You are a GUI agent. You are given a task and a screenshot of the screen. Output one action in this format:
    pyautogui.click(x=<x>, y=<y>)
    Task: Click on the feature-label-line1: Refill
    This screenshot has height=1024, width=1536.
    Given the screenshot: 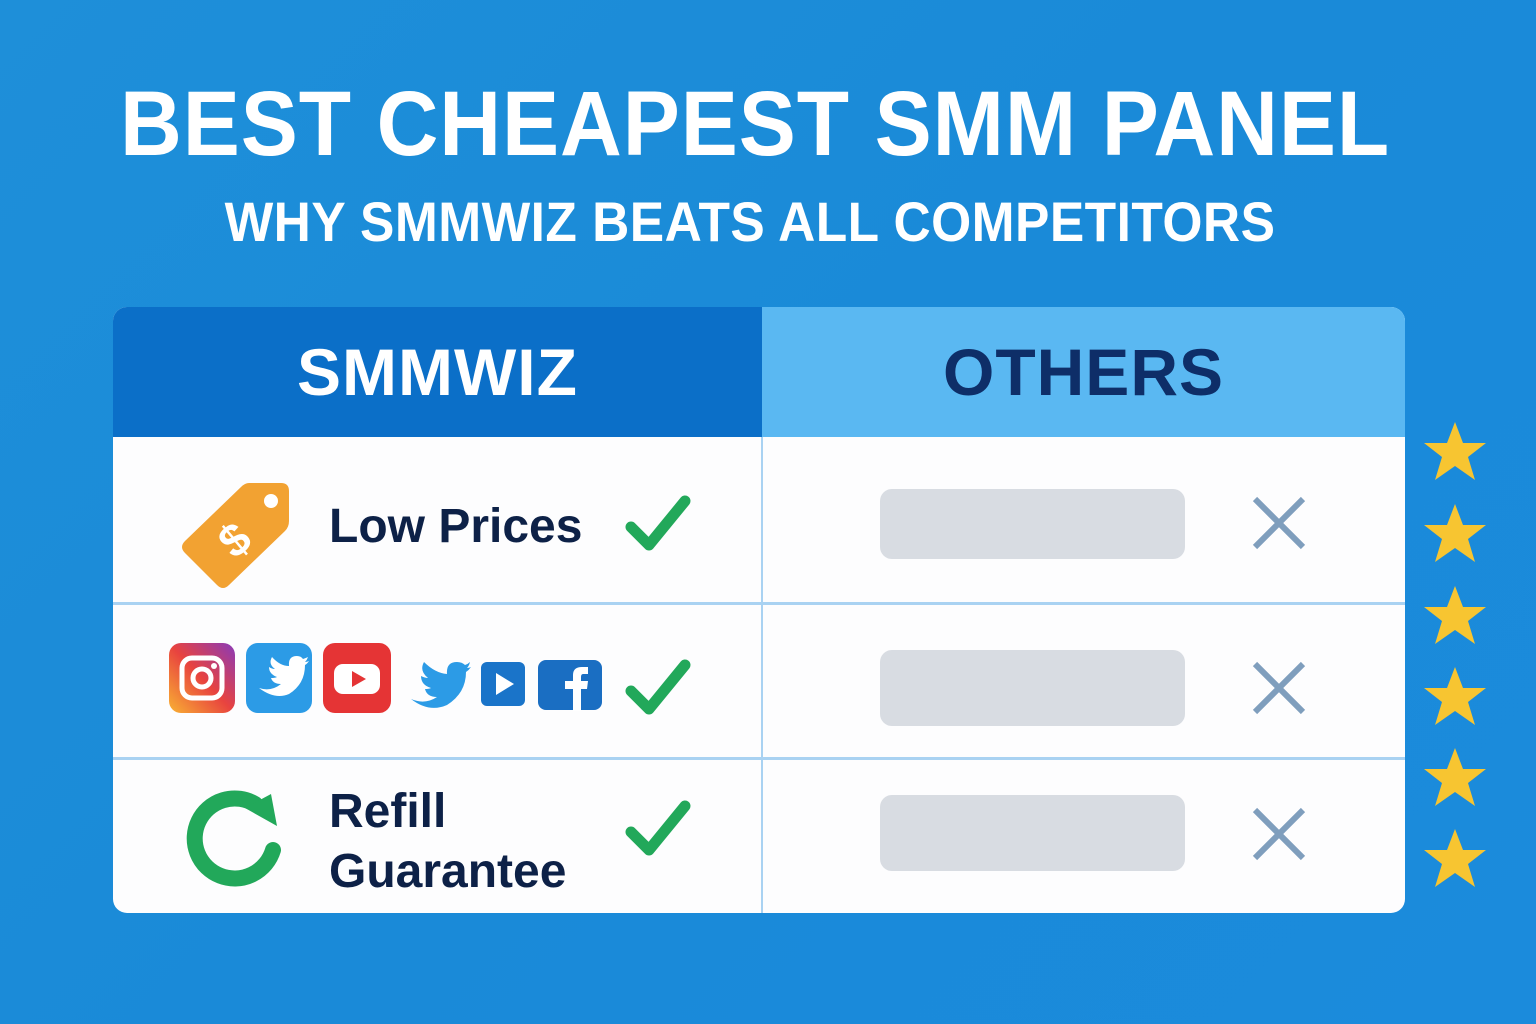 What is the action you would take?
    pyautogui.click(x=388, y=811)
    